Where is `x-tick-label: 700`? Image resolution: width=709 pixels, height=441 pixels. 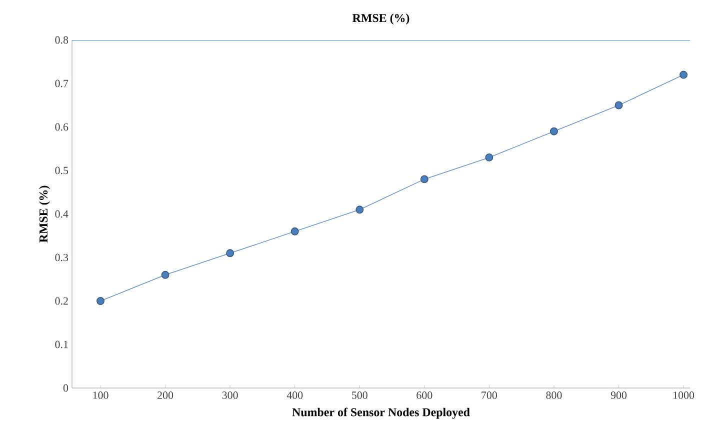
x-tick-label: 700 is located at coordinates (489, 395).